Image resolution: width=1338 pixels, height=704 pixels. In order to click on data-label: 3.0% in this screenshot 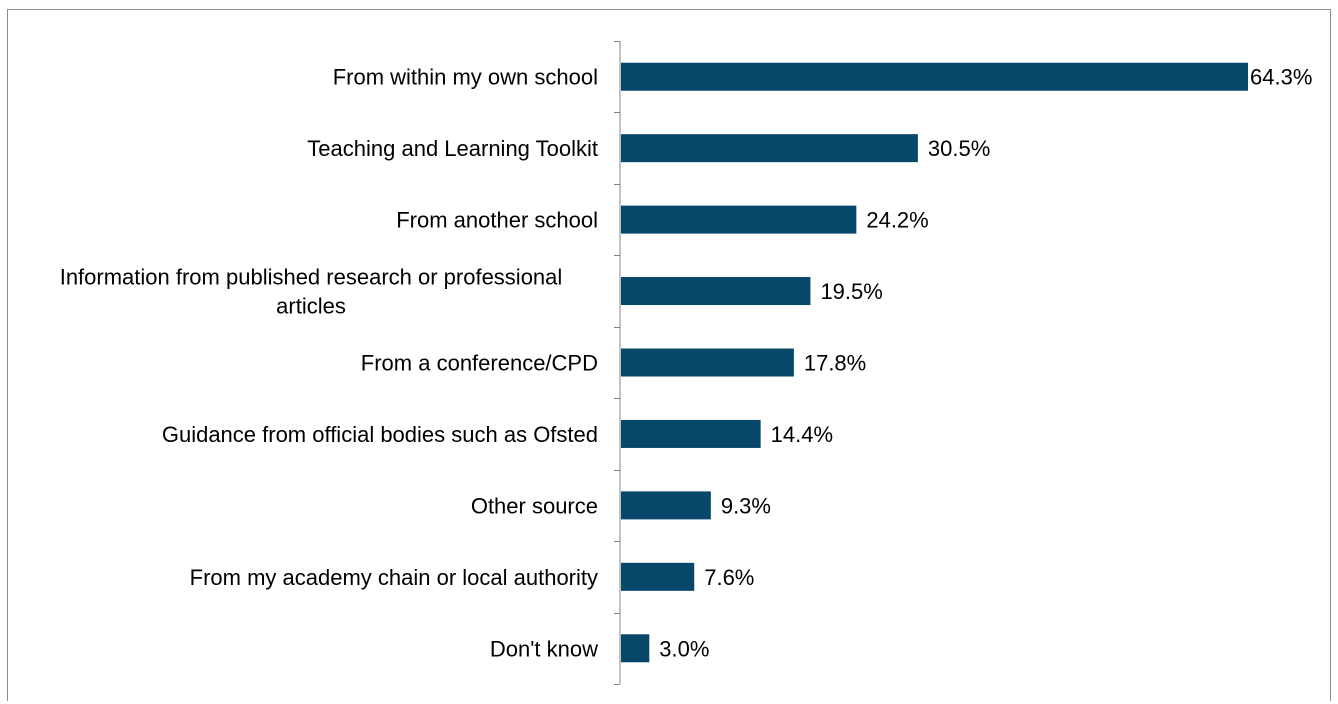, I will do `click(684, 648)`.